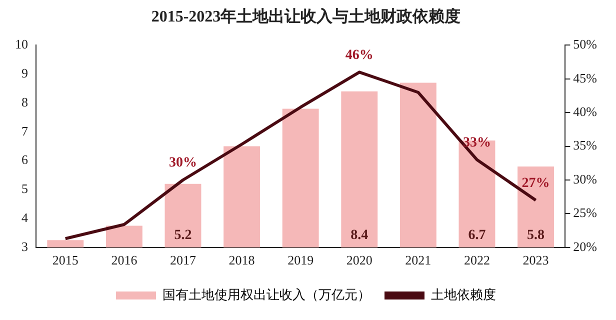 This screenshot has height=320, width=616. I want to click on y-tick-label: 3, so click(25, 246).